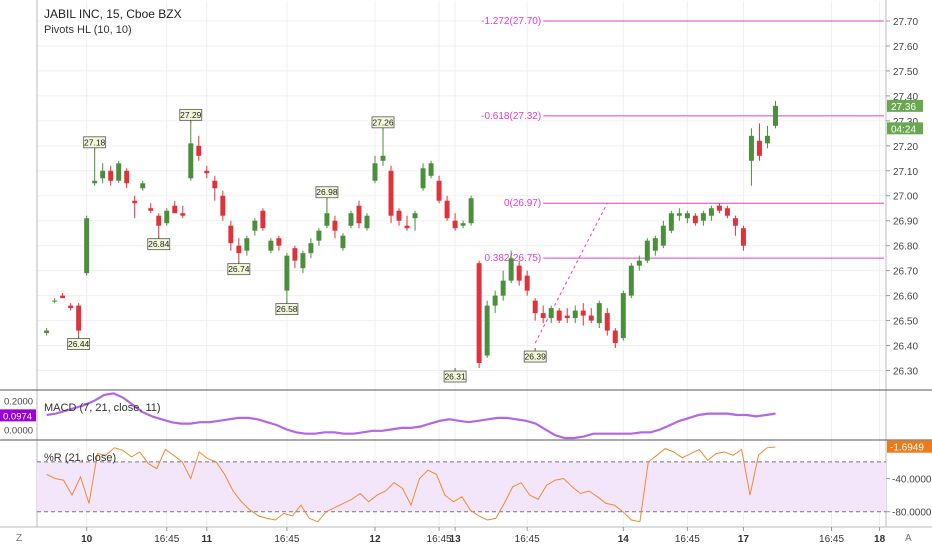 Image resolution: width=932 pixels, height=550 pixels. What do you see at coordinates (912, 513) in the screenshot?
I see `williams-r-tick-label: -80.0000` at bounding box center [912, 513].